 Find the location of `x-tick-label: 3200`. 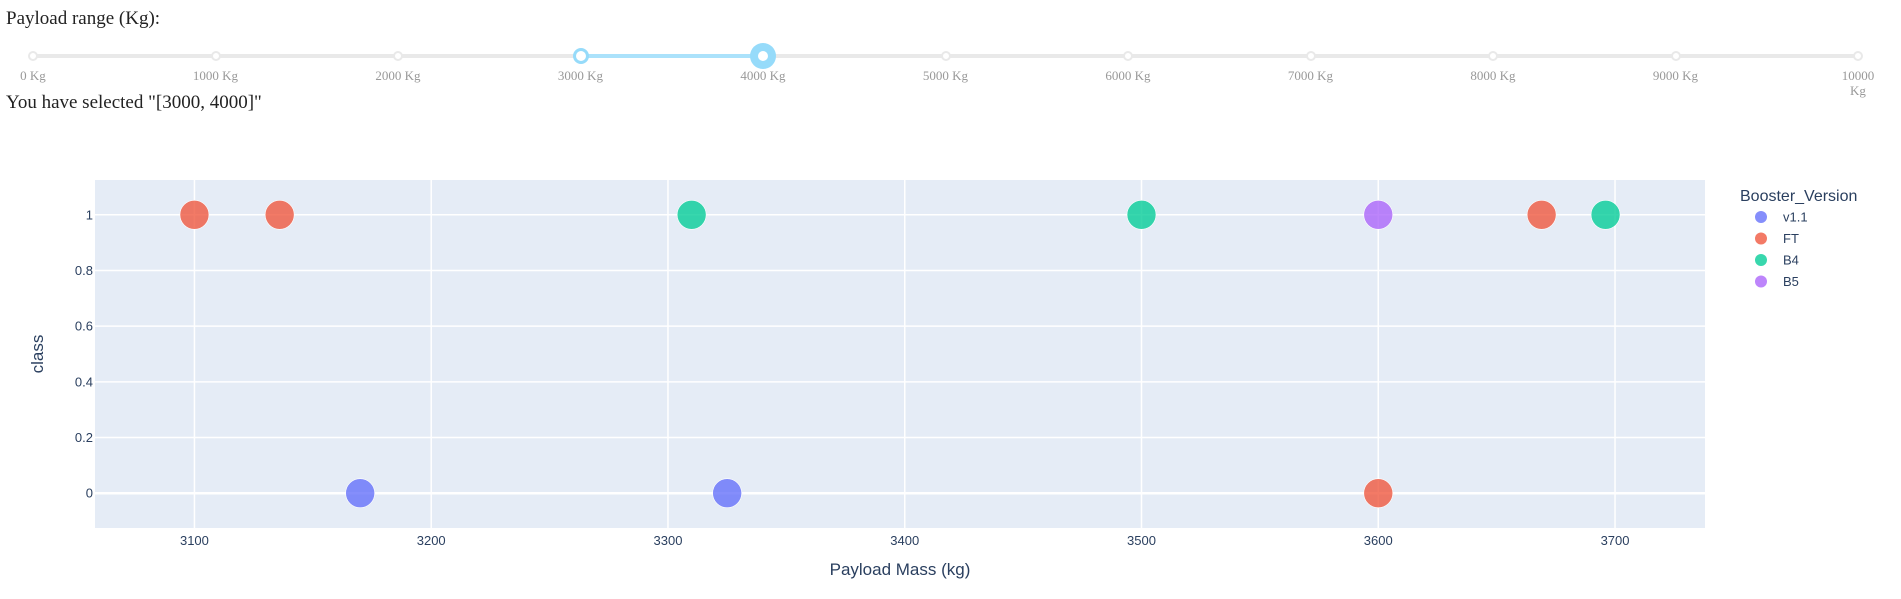

x-tick-label: 3200 is located at coordinates (431, 540).